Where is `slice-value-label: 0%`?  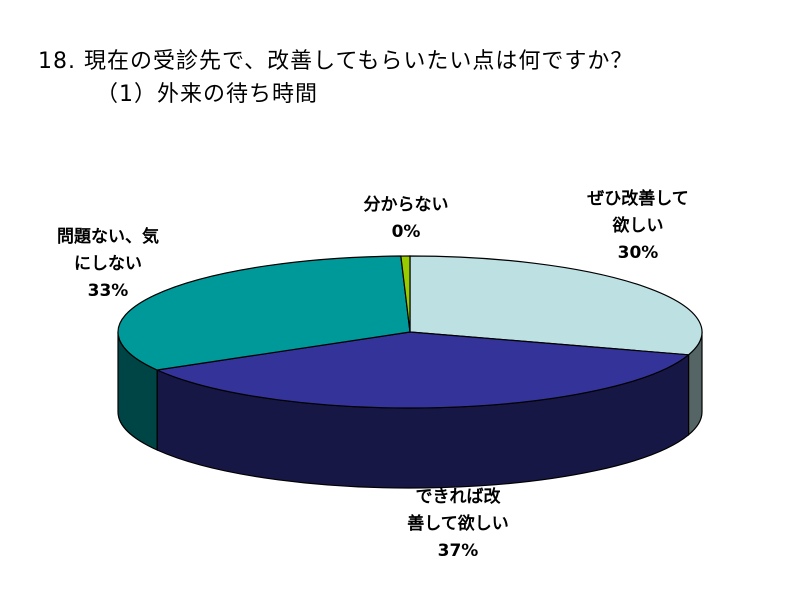
slice-value-label: 0% is located at coordinates (406, 232).